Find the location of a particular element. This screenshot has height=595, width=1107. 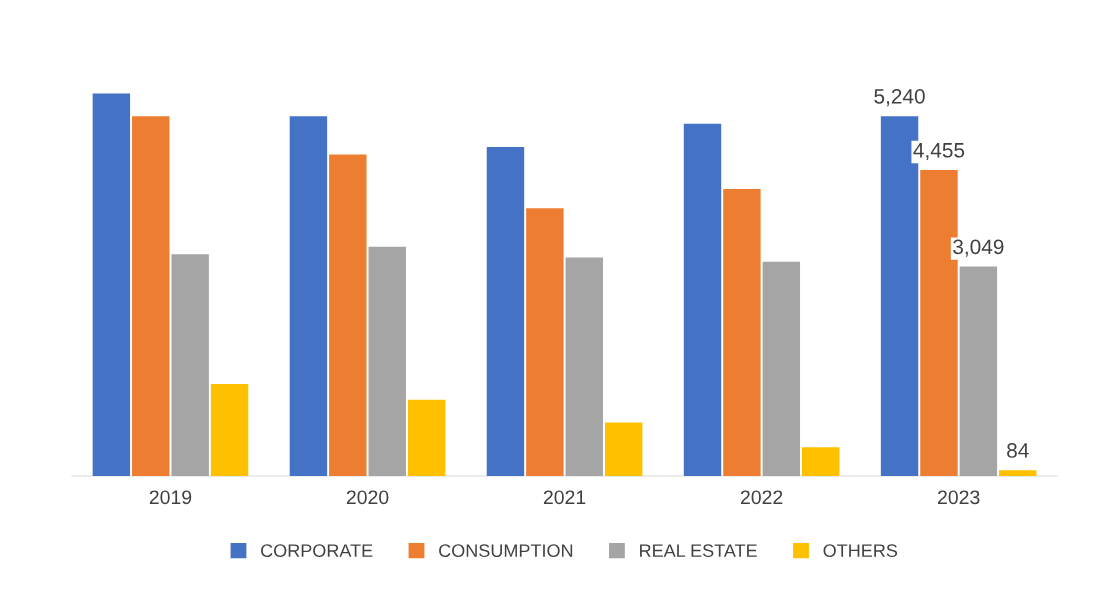

x-tick-label: 2021 is located at coordinates (564, 497).